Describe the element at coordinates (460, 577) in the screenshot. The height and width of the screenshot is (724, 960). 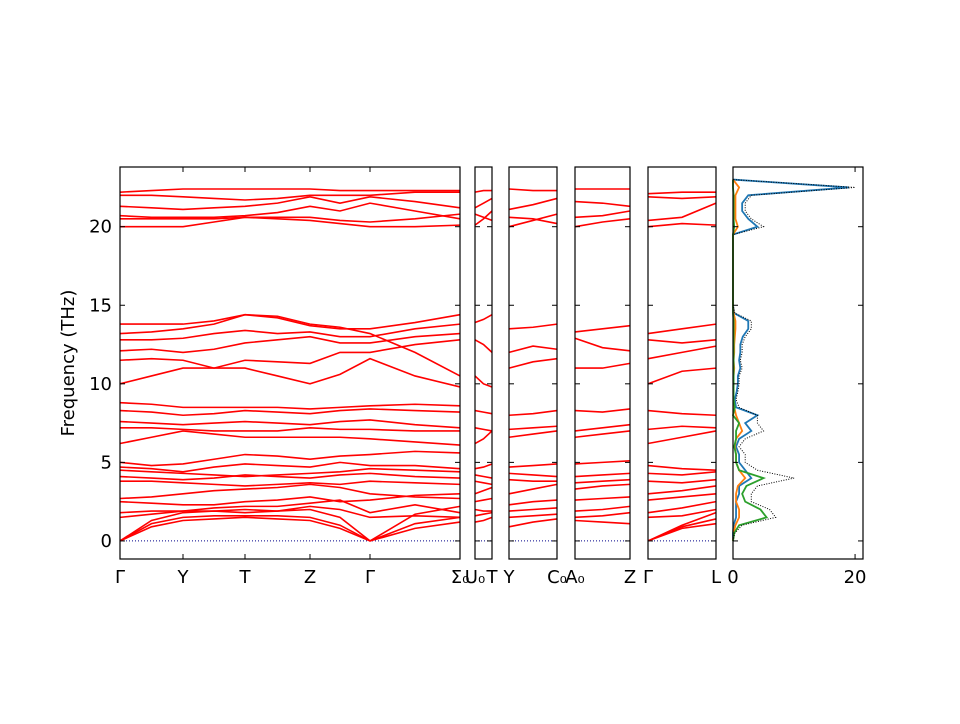
I see `x-tick-label: Σ₀` at that location.